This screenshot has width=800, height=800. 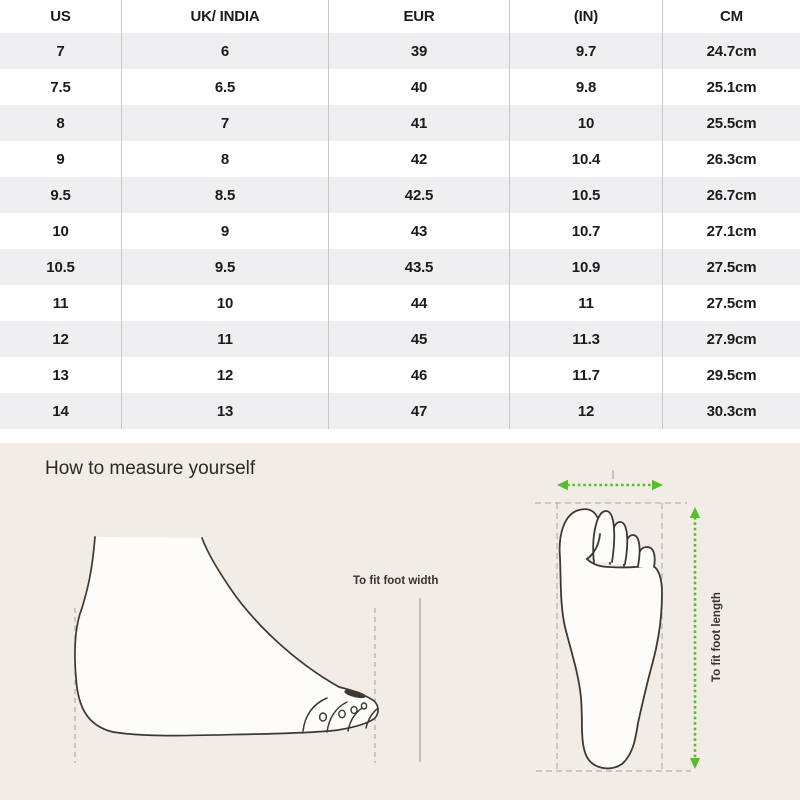 I want to click on table-cell-us: 10, so click(x=61, y=231).